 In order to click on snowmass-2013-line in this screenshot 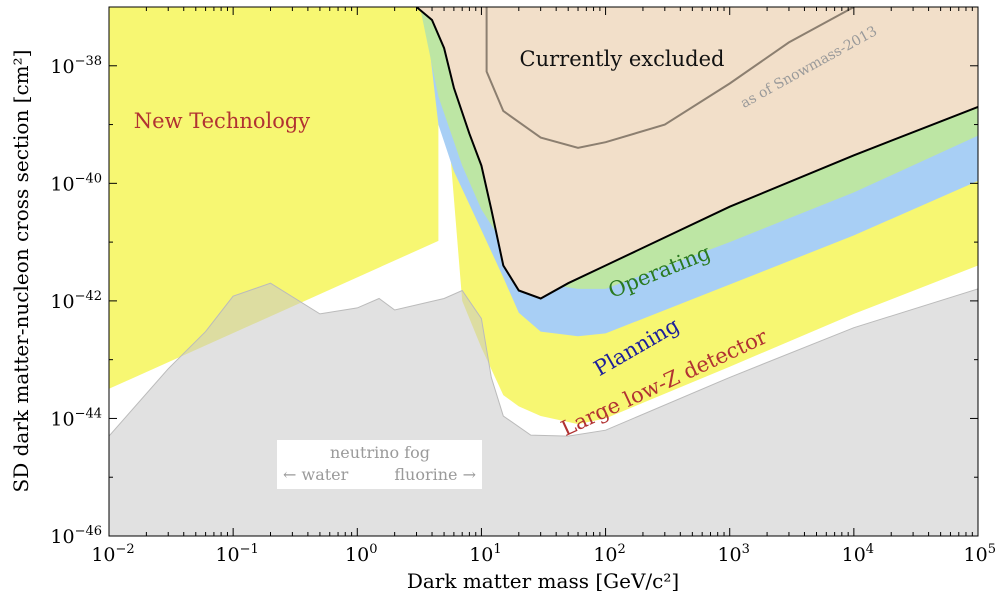, I will do `click(670, 78)`.